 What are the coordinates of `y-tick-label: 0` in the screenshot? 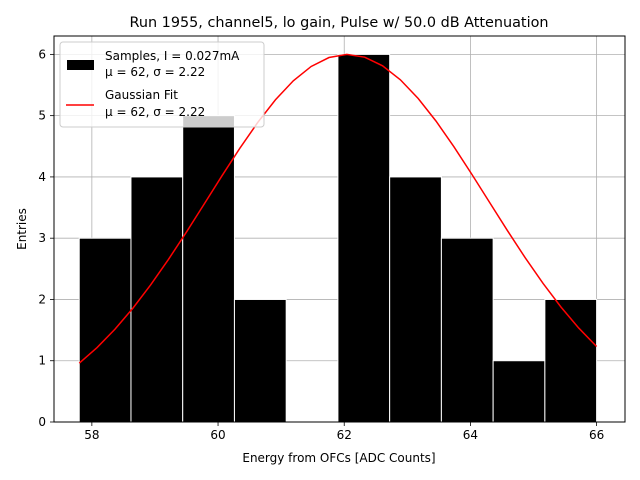 It's located at (42, 422).